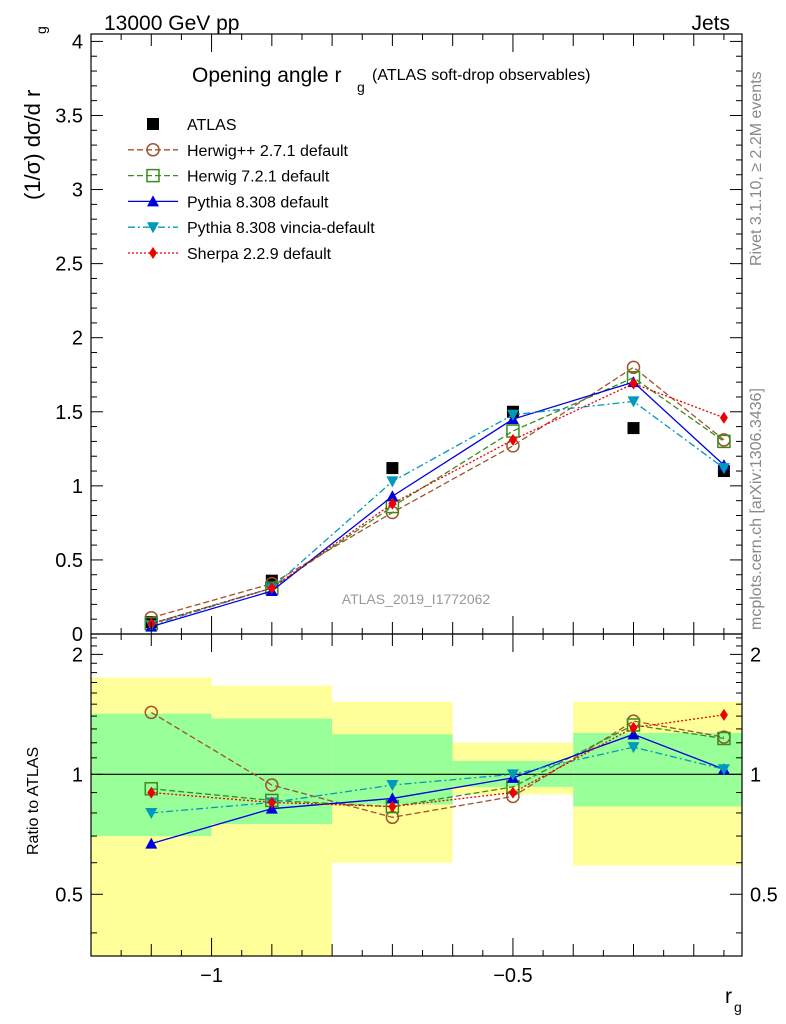 This screenshot has height=1024, width=786. What do you see at coordinates (416, 599) in the screenshot?
I see `analysis-watermark: ATLAS_2019_I1772062` at bounding box center [416, 599].